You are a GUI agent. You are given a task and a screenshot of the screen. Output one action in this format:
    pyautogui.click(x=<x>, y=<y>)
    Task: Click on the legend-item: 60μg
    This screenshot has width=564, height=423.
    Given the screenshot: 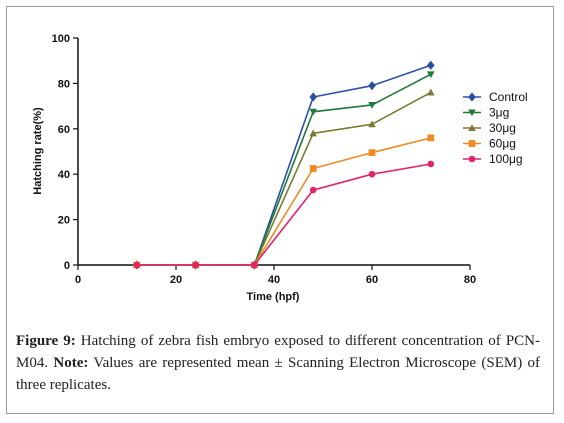 What is the action you would take?
    pyautogui.click(x=489, y=144)
    